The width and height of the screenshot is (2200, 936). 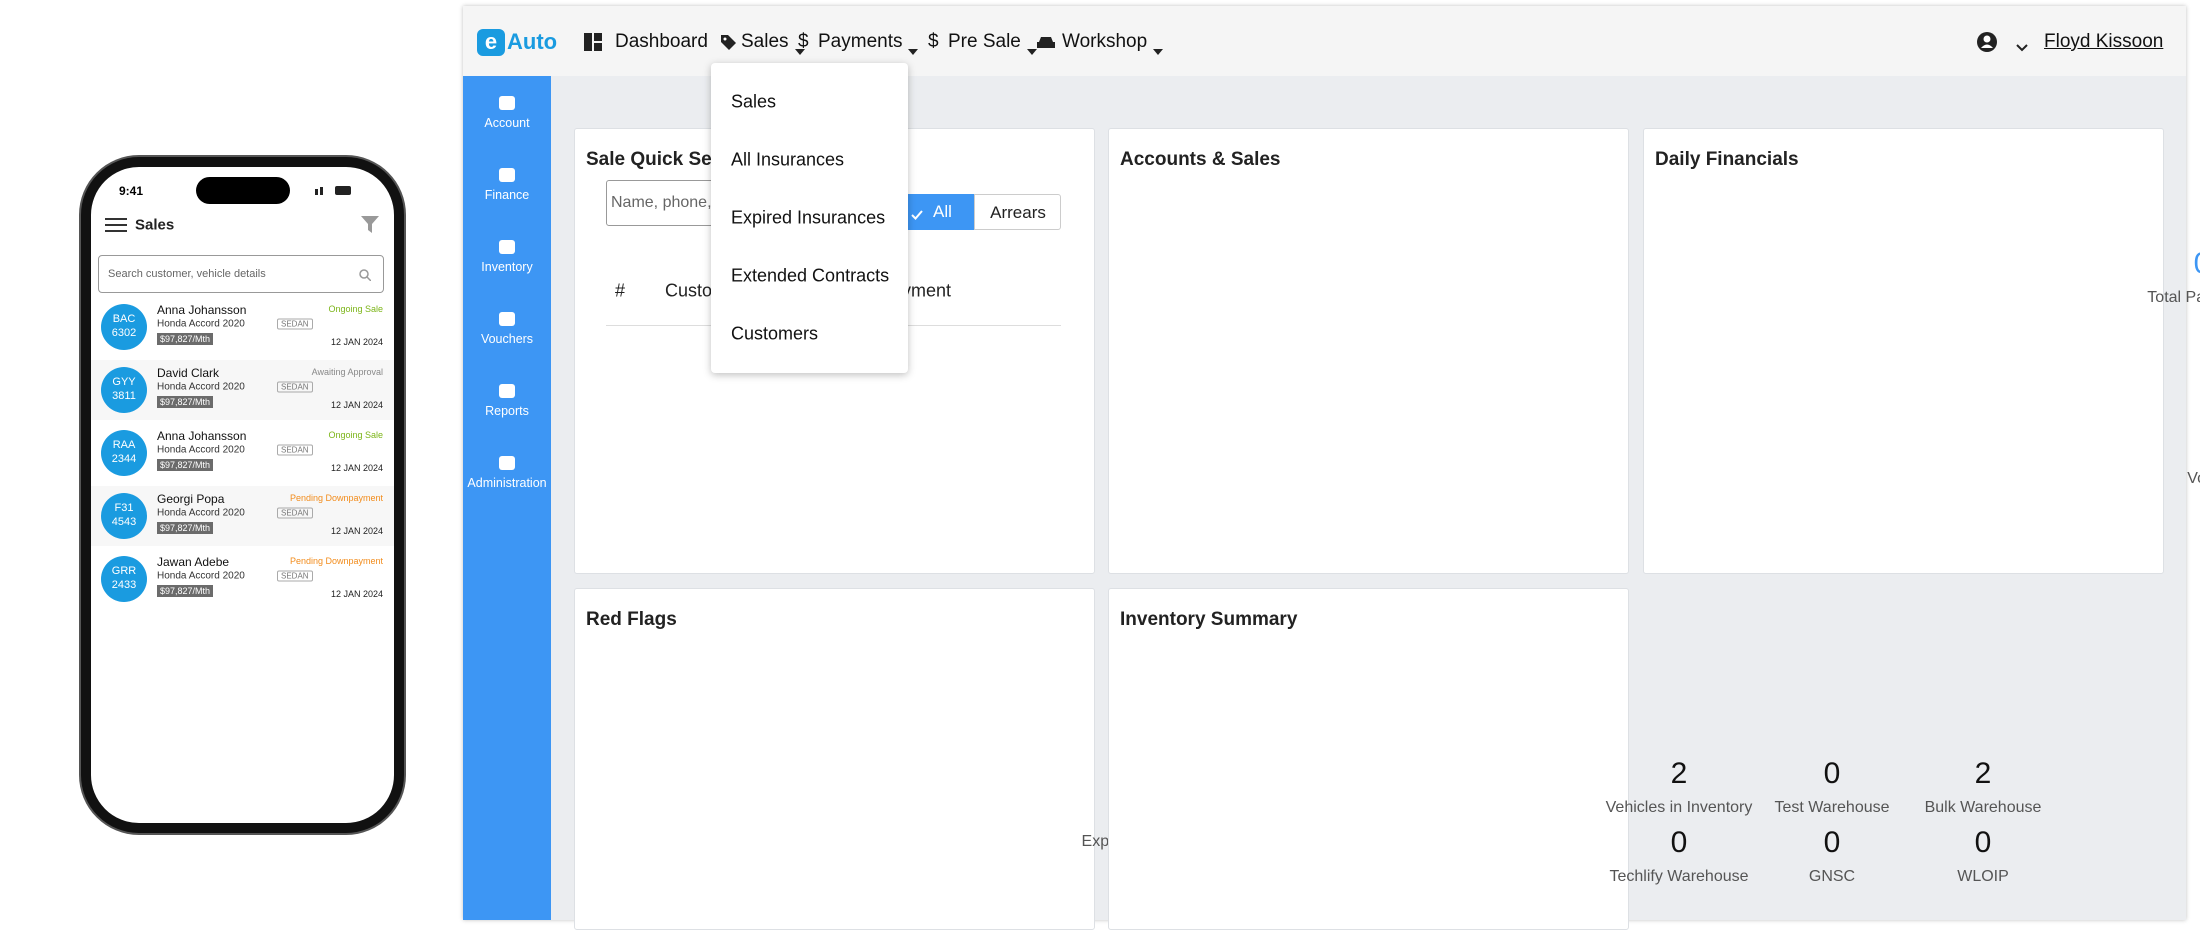 What do you see at coordinates (507, 319) in the screenshot?
I see `sidebar-icon-svg` at bounding box center [507, 319].